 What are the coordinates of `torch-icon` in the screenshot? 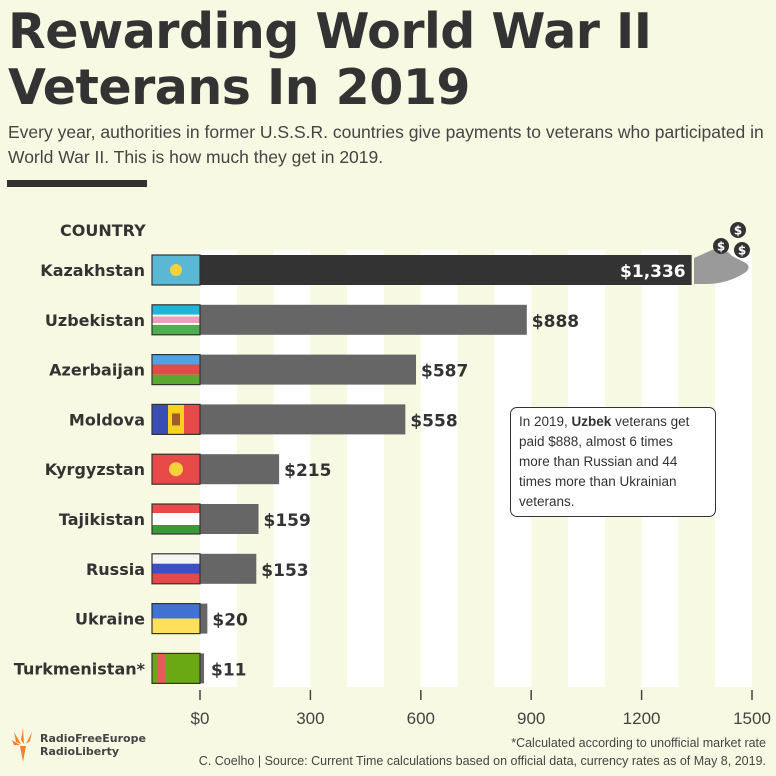 It's located at (22, 745).